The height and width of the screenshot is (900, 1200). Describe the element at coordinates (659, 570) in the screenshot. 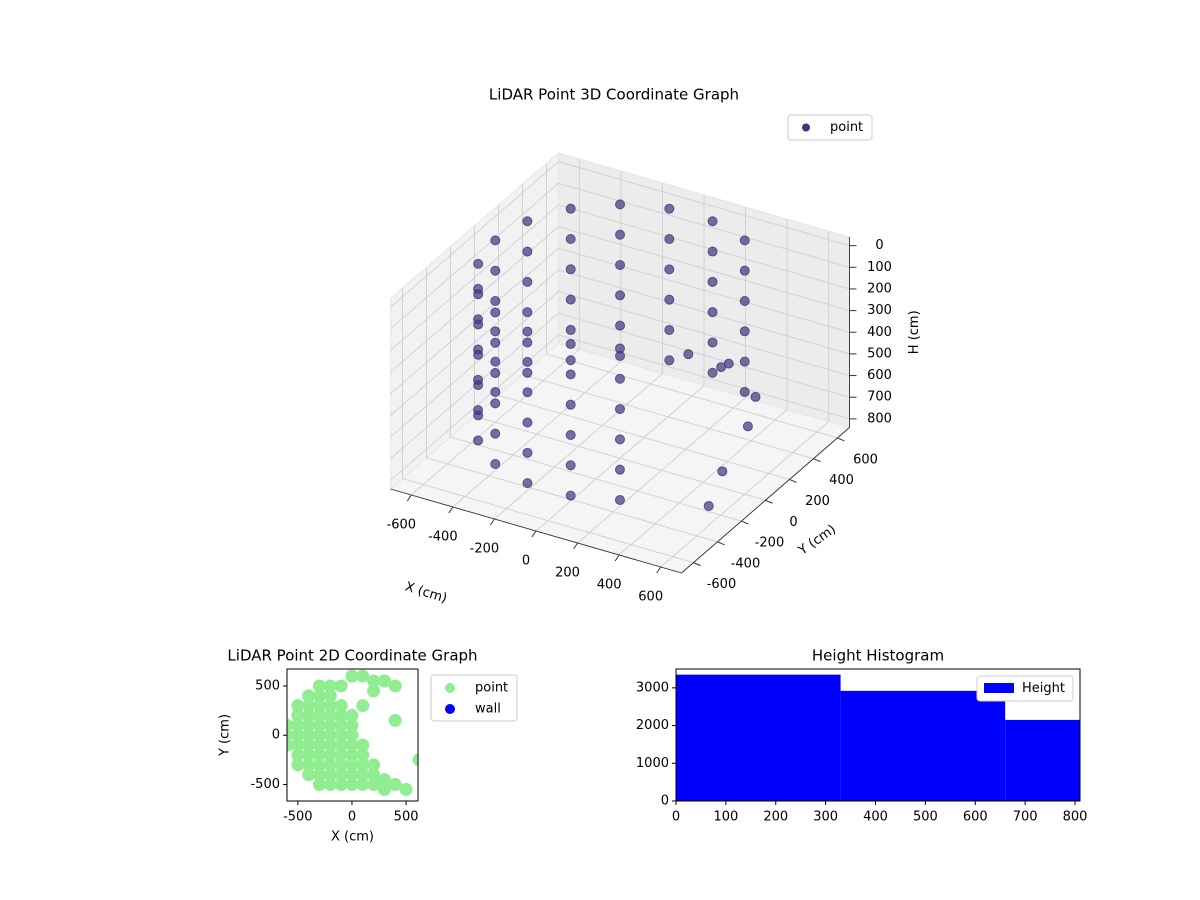

I see `x-tick` at that location.